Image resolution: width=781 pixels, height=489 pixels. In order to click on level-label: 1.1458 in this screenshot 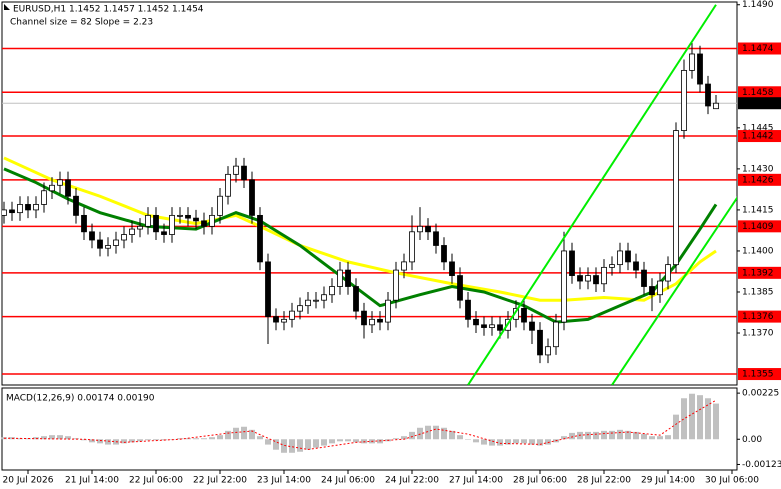, I will do `click(758, 93)`.